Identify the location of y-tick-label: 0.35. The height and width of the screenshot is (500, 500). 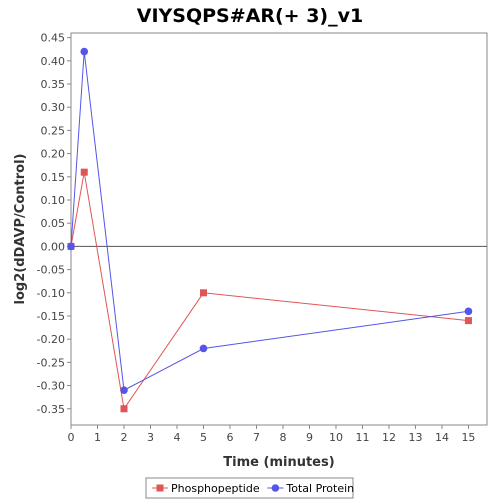
(53, 84).